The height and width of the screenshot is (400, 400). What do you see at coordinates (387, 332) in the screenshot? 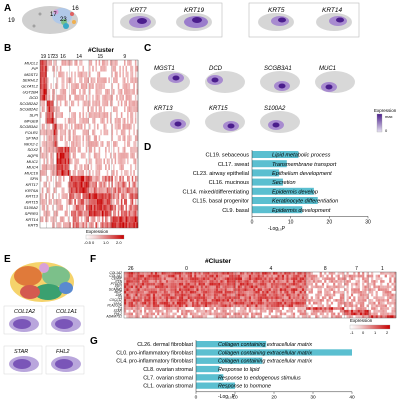
I see `panel-f-legend-tick: 2` at bounding box center [387, 332].